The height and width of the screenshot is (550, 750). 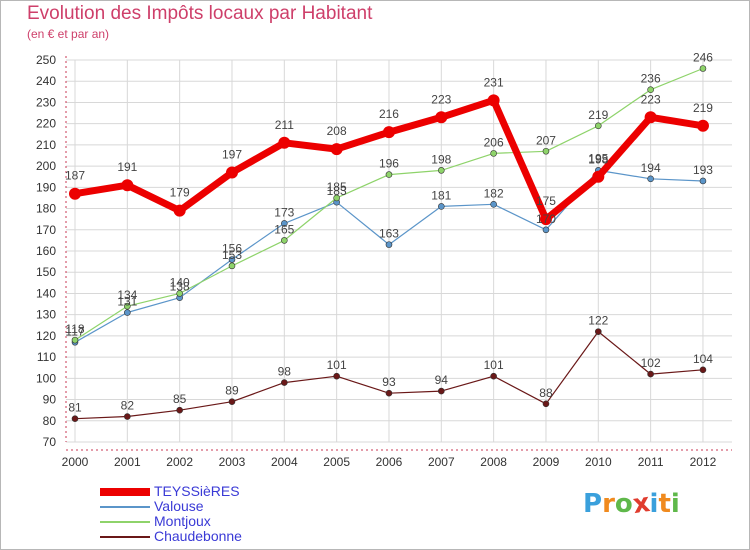 What do you see at coordinates (623, 504) in the screenshot?
I see `logo-letter: o` at bounding box center [623, 504].